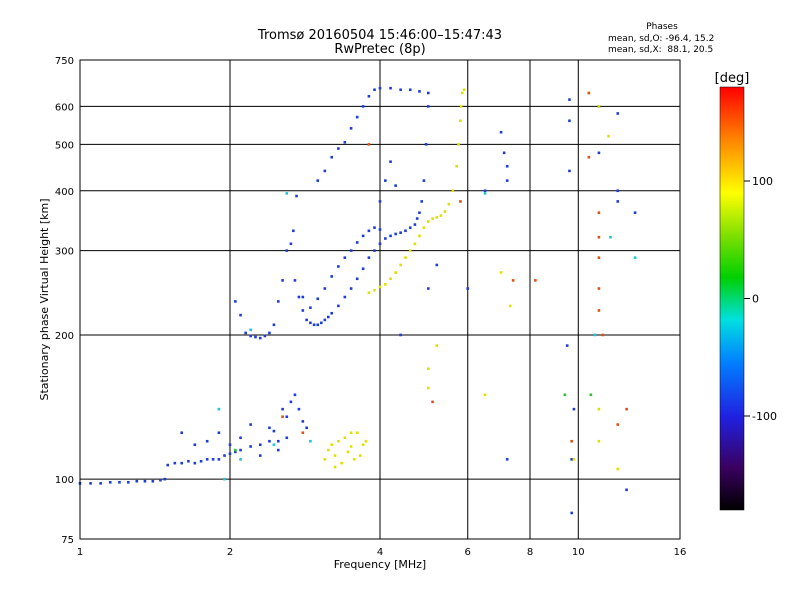 This screenshot has width=800, height=600. What do you see at coordinates (661, 50) in the screenshot?
I see `stats-x-line: mean, sd,X: 88.1, 20.5` at bounding box center [661, 50].